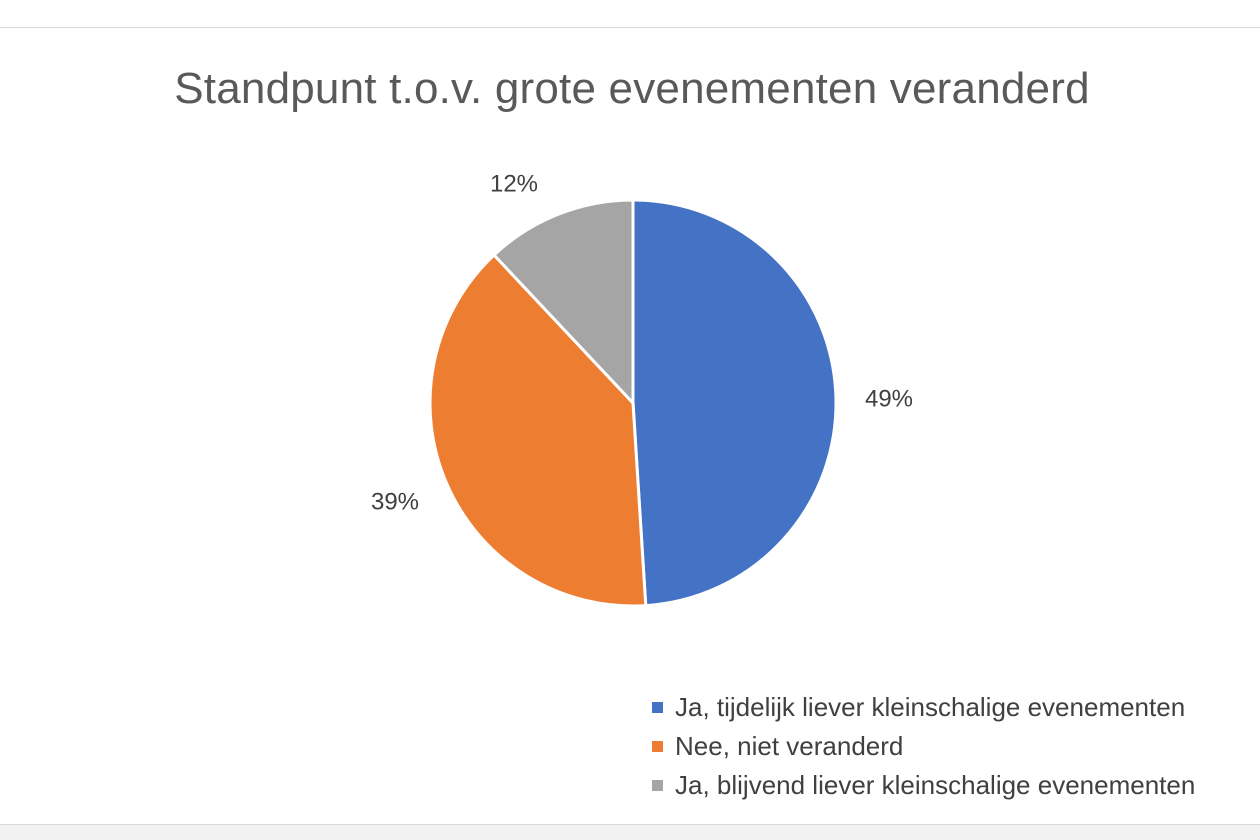 The image size is (1260, 840). What do you see at coordinates (514, 183) in the screenshot?
I see `data-label: 12%` at bounding box center [514, 183].